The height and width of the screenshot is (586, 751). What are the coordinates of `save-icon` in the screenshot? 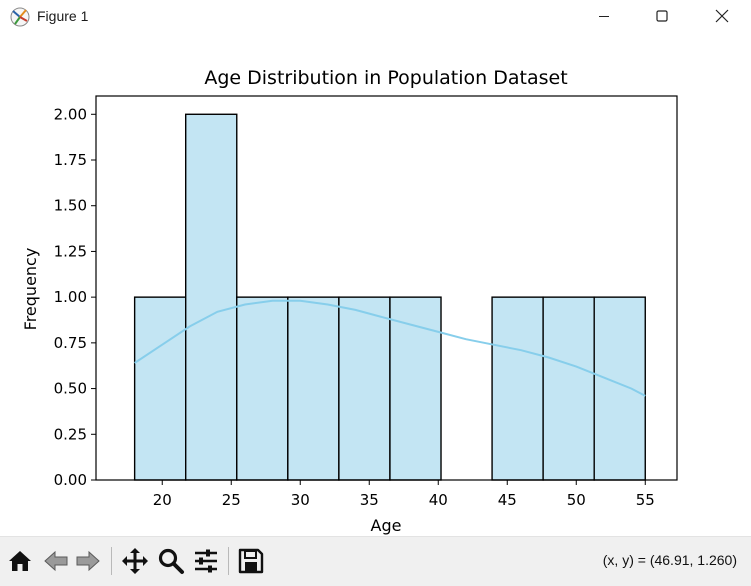 It's located at (251, 561).